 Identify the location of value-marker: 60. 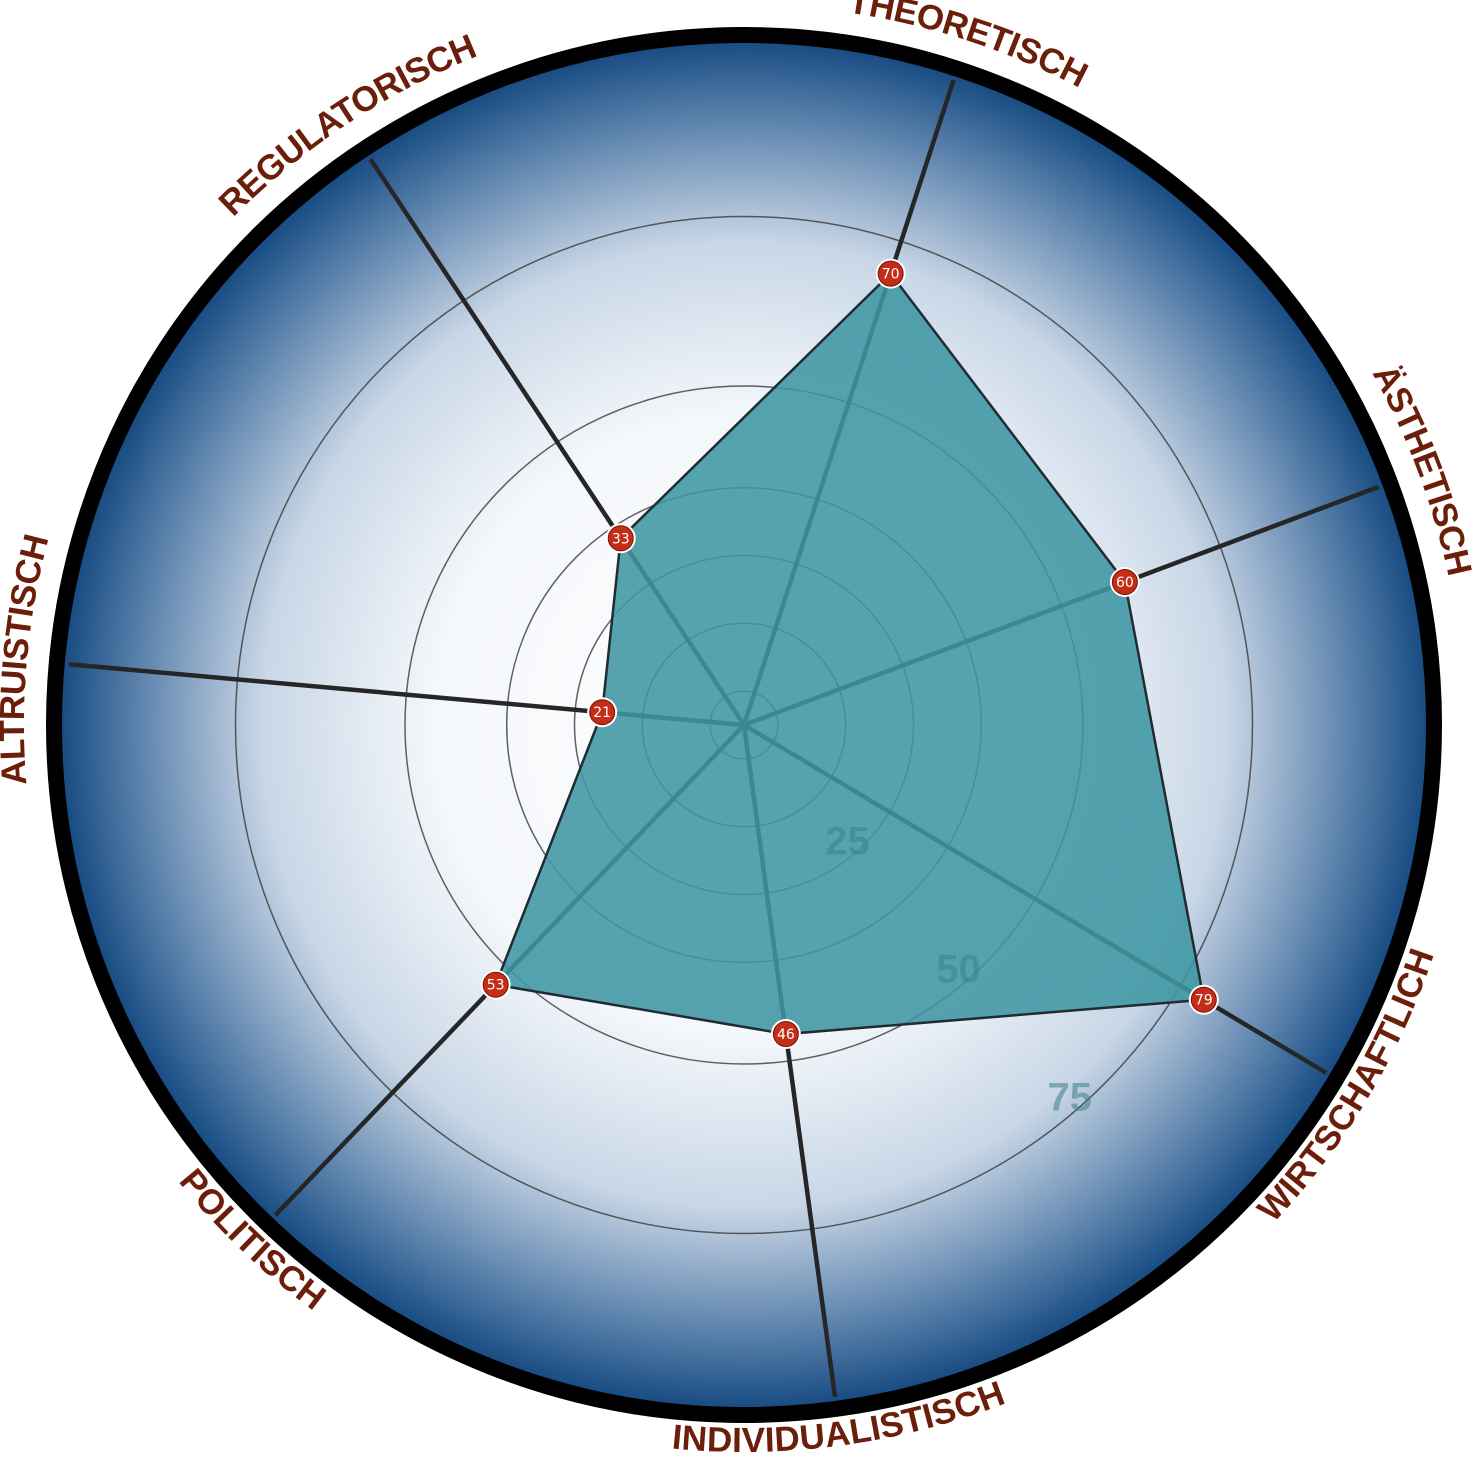
(1124, 582).